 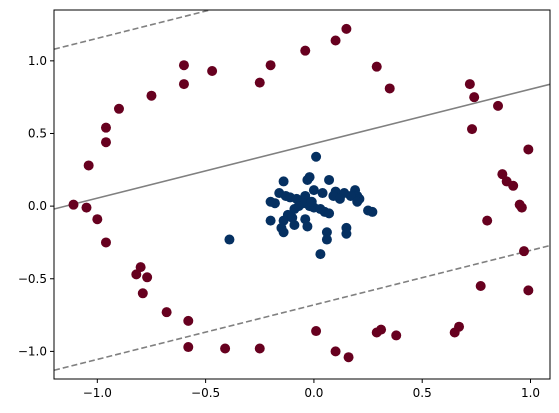 I want to click on y-tick-label: −1.0, so click(x=32, y=351).